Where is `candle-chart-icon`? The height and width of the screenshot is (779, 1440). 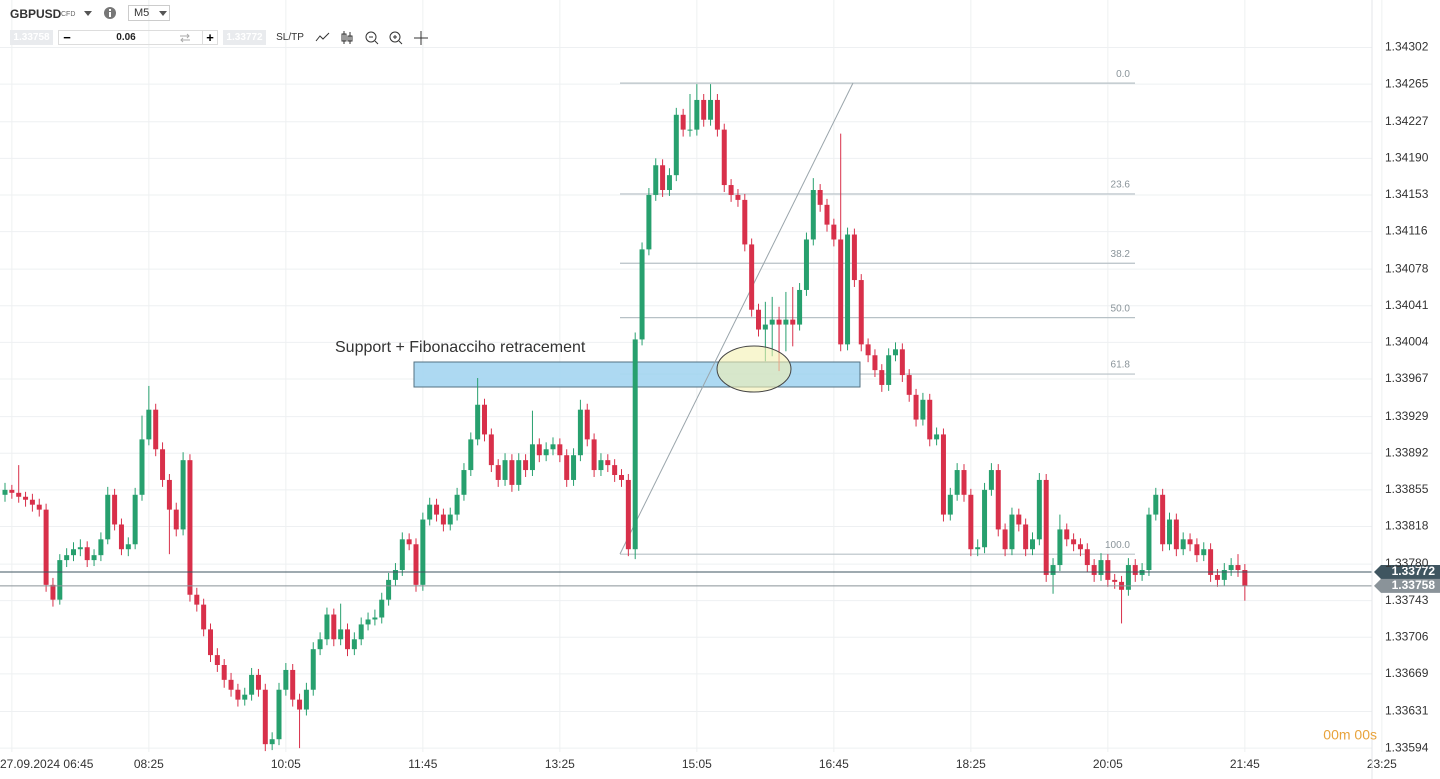
candle-chart-icon is located at coordinates (347, 37).